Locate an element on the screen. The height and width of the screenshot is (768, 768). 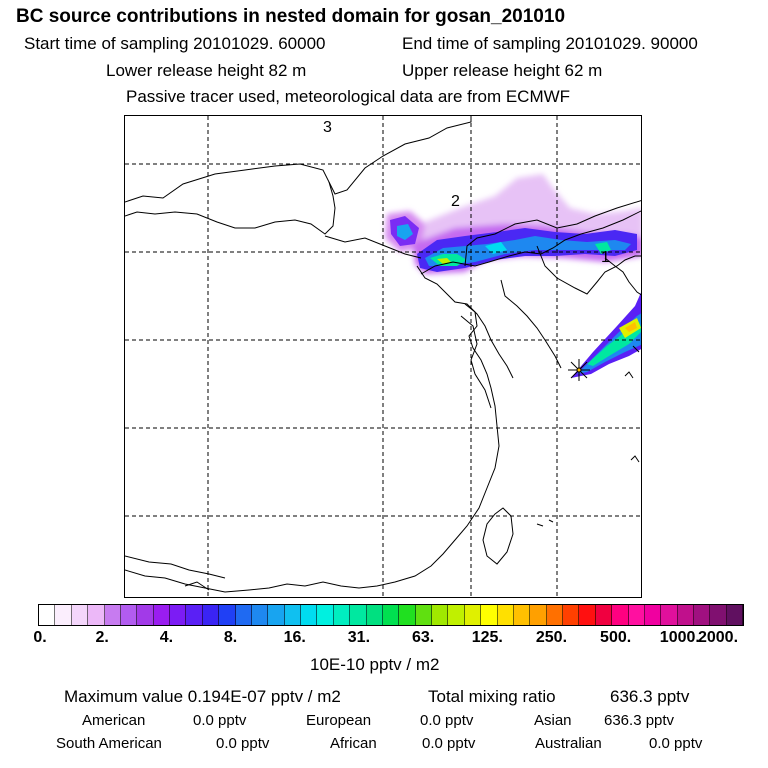
colorbar-tick-label: 8. is located at coordinates (230, 637).